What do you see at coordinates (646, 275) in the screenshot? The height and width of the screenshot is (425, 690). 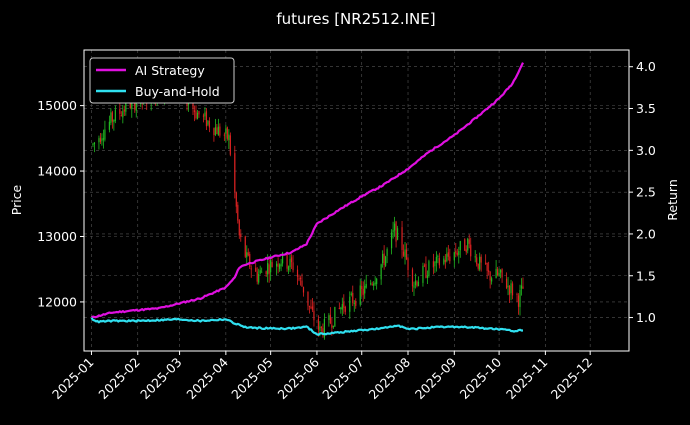 I see `right-tick-label: 1.5` at bounding box center [646, 275].